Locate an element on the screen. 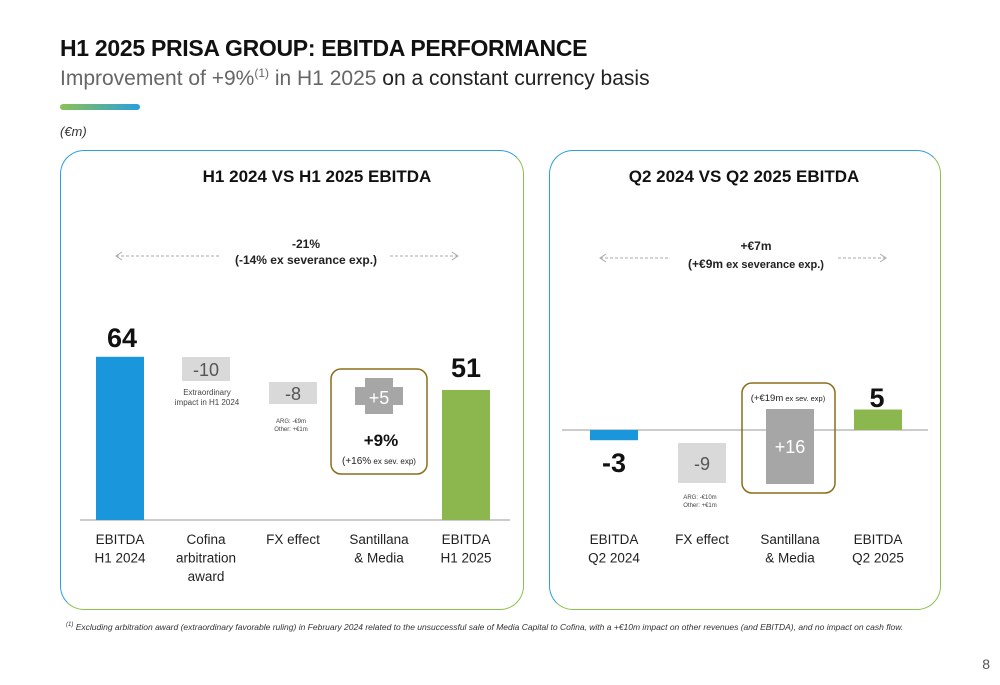 This screenshot has width=1000, height=685. q2-highlight-sub: (+€19m ex sev. exp) is located at coordinates (788, 398).